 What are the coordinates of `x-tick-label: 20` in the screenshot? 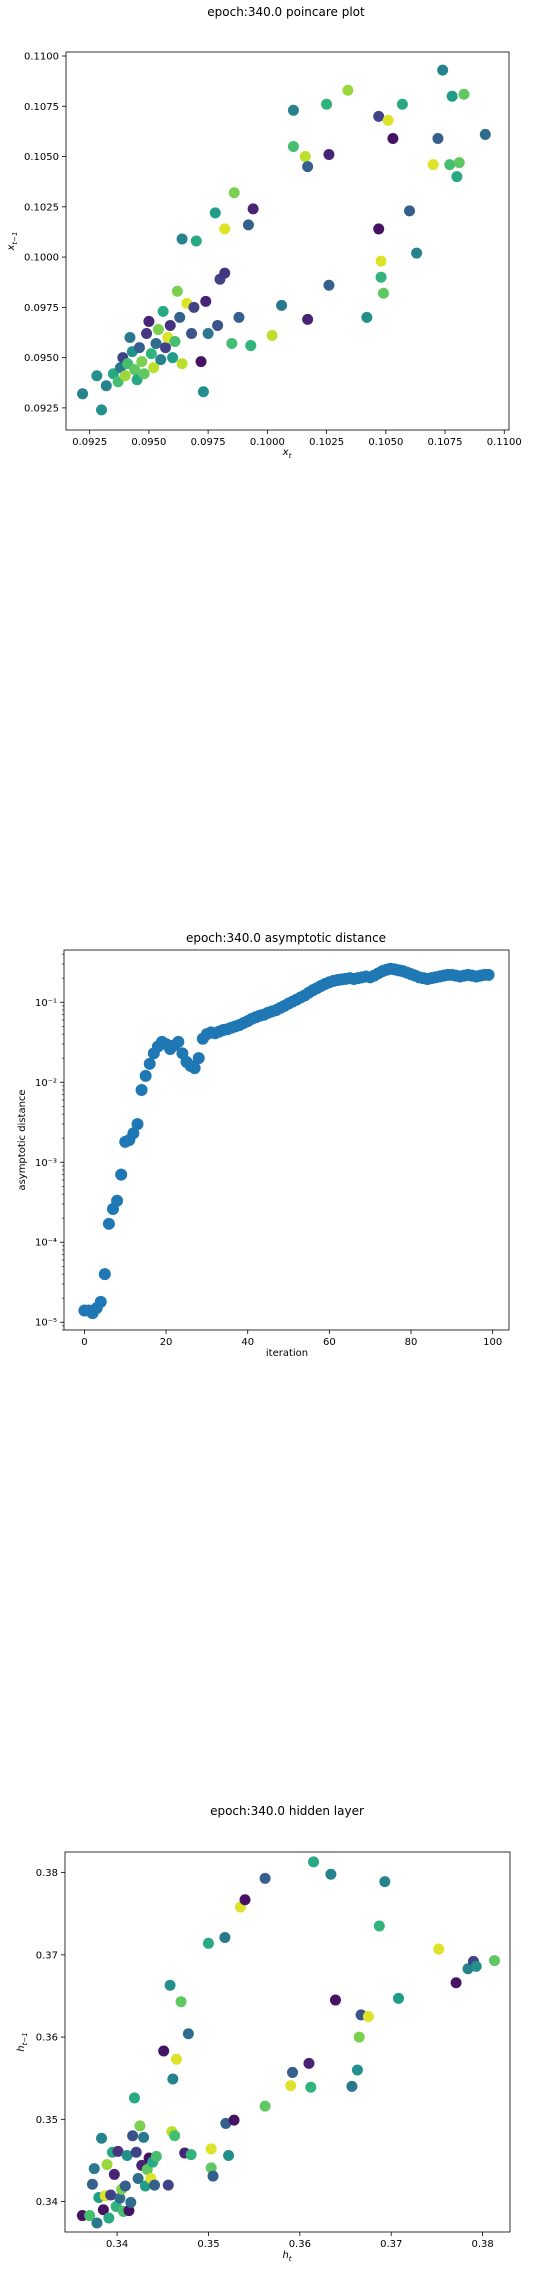 It's located at (166, 1342).